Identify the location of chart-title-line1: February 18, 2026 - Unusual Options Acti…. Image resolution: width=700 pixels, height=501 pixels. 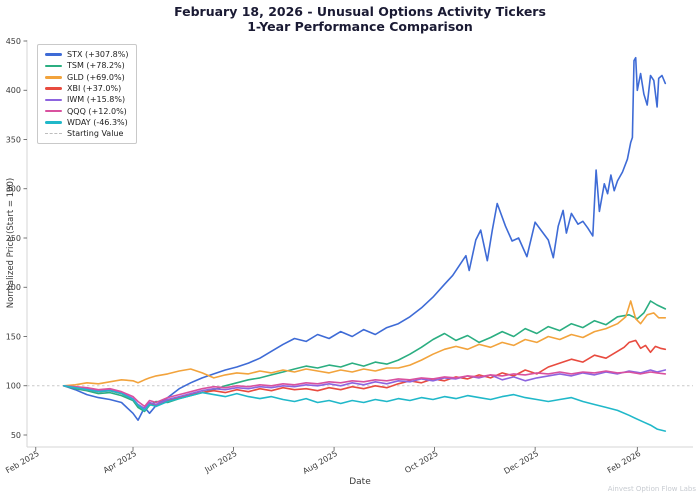
(360, 11).